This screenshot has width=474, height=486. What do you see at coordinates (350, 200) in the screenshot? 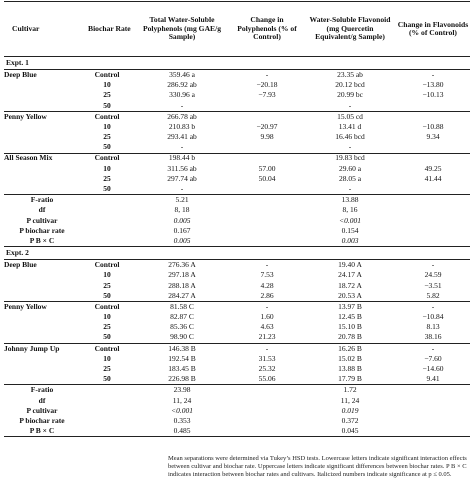
I see `stat-flavonoid-cell: 13.88` at bounding box center [350, 200].